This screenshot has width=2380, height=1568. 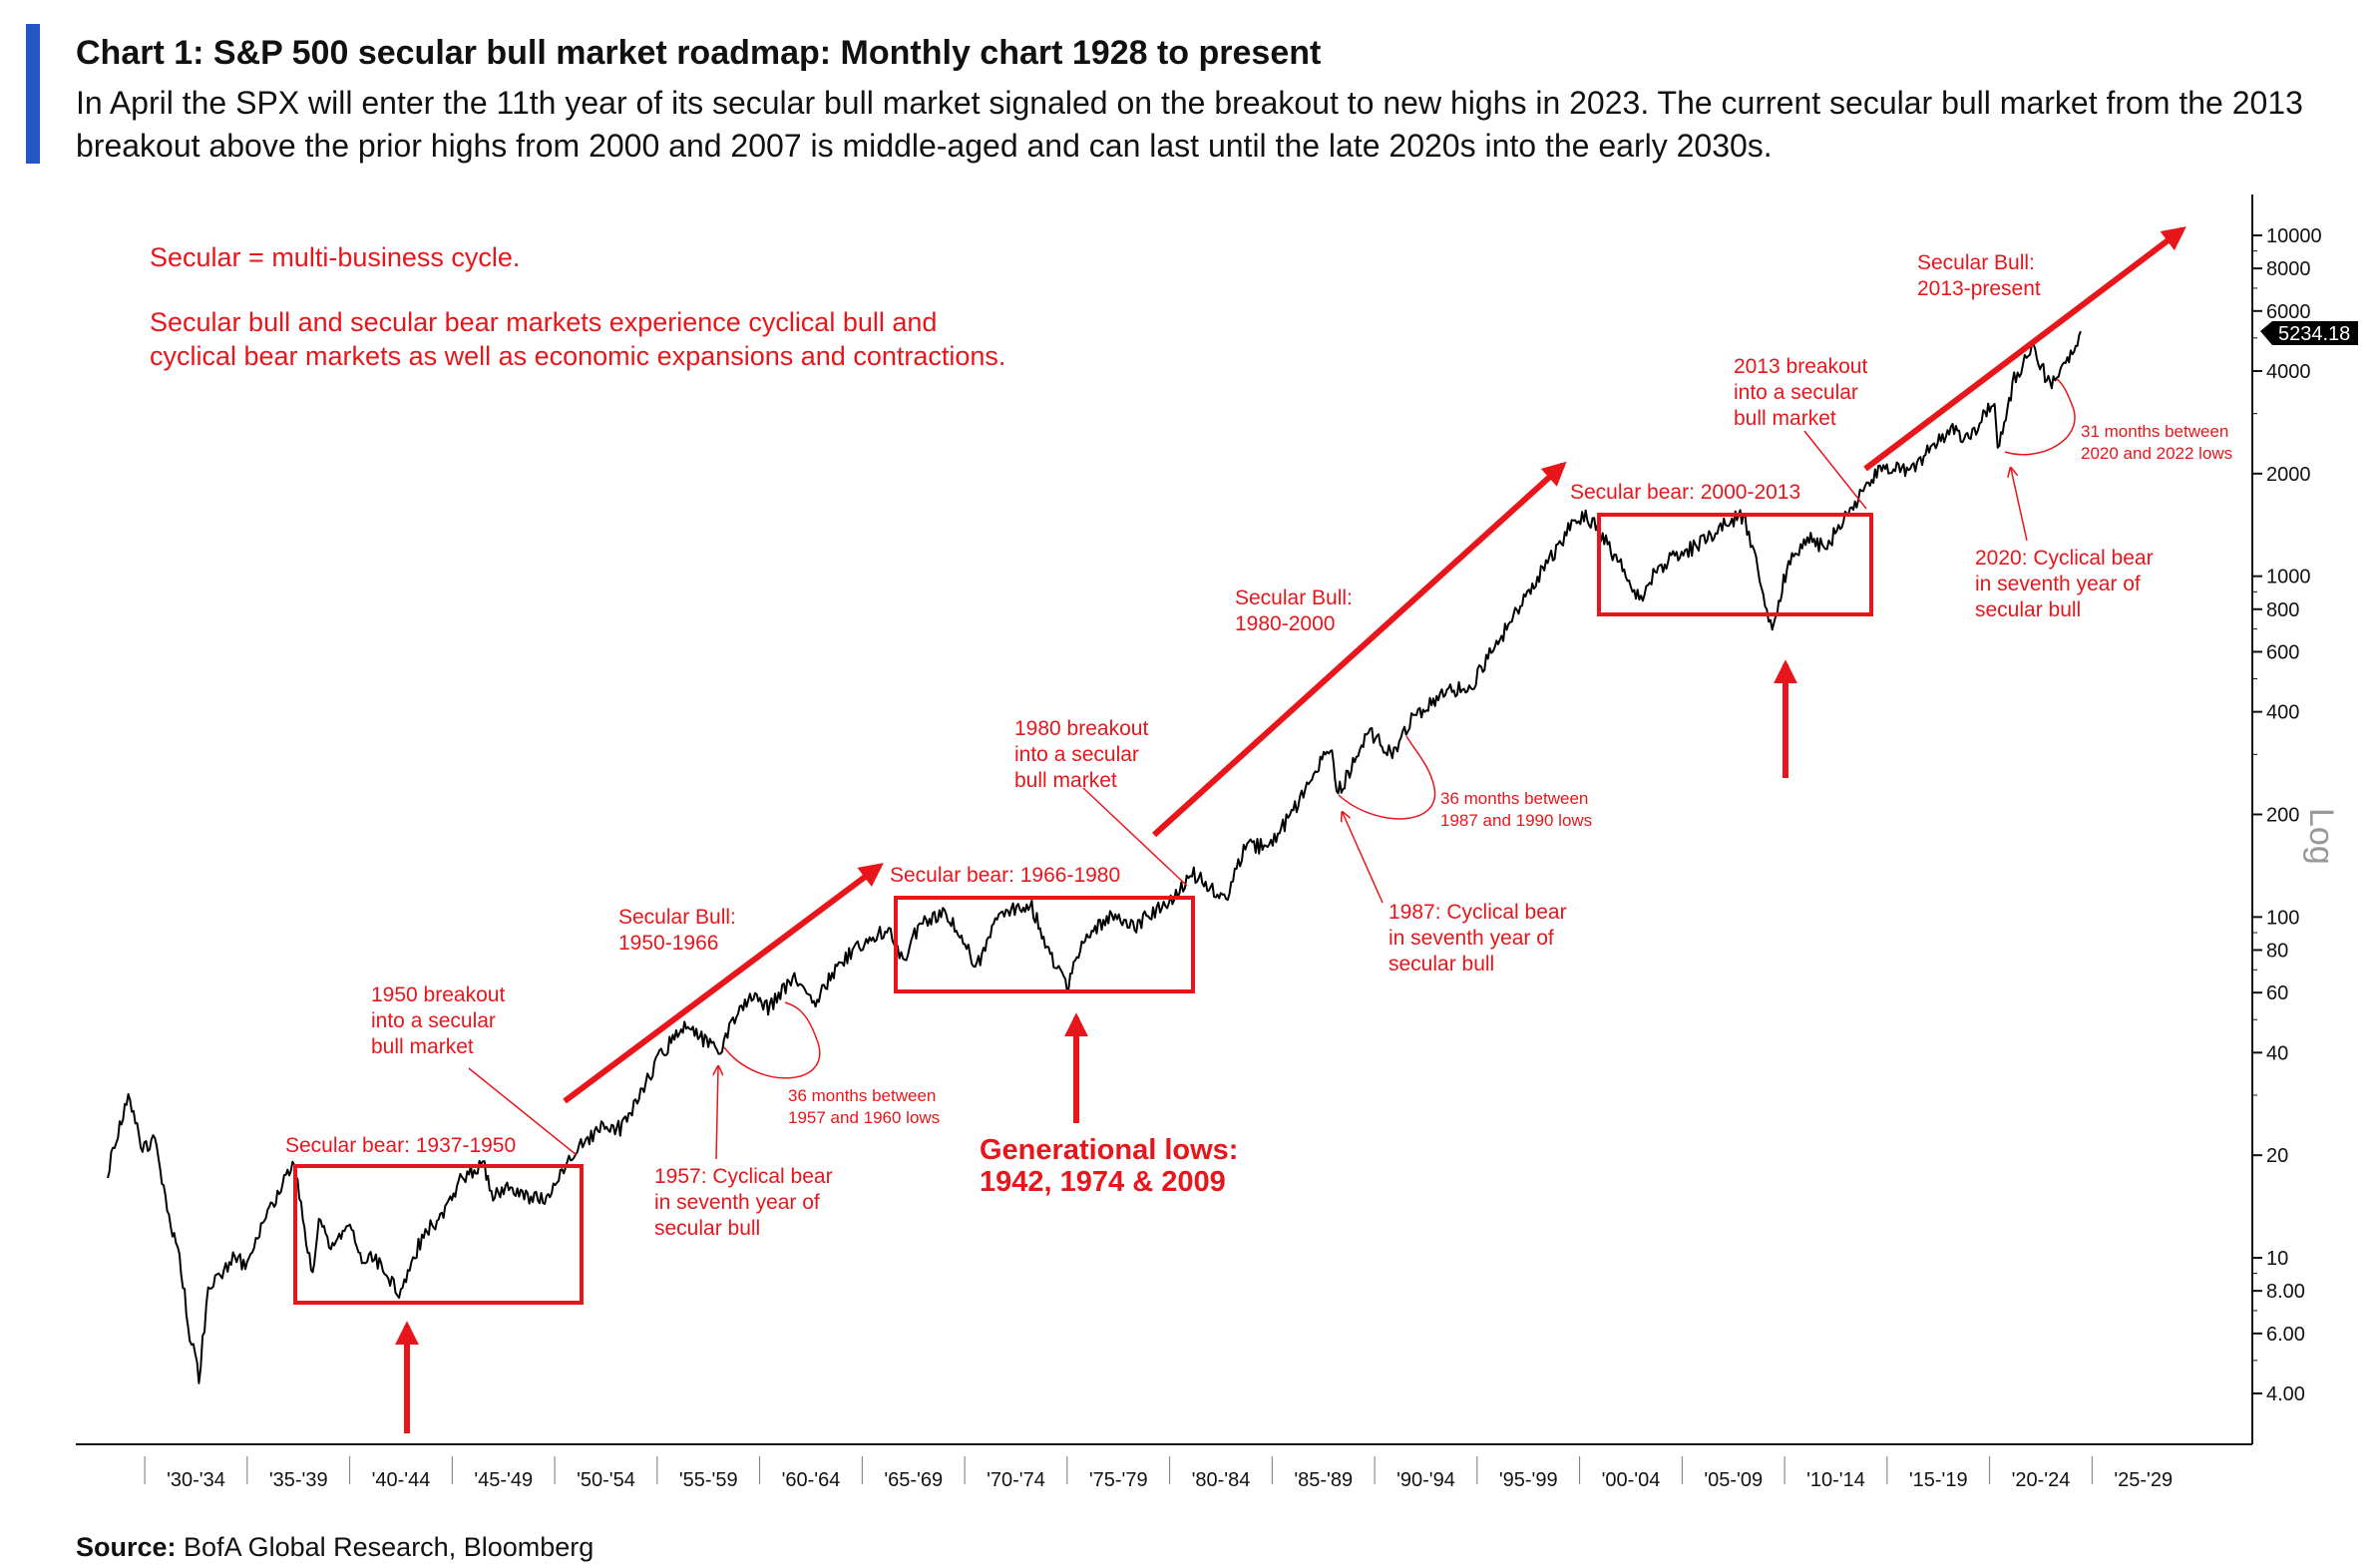 I want to click on y-tick-label: 400, so click(x=2283, y=713).